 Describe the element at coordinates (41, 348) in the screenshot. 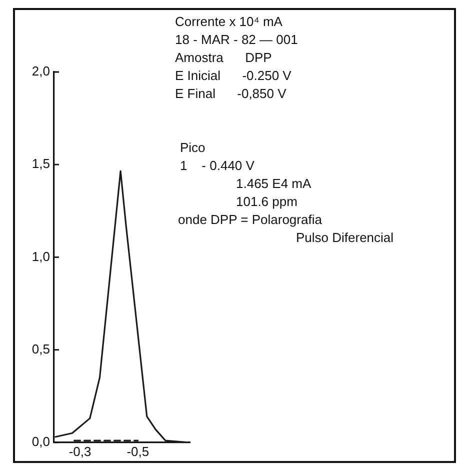

I see `y-tick-label: 0,5` at that location.